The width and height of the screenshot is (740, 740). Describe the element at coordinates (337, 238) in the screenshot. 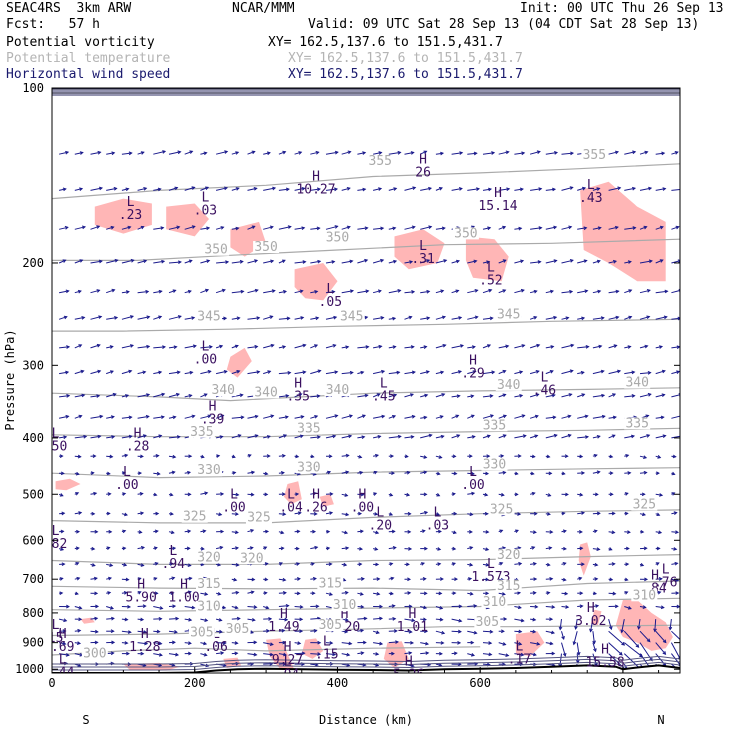

I see `theta-label: 350` at that location.